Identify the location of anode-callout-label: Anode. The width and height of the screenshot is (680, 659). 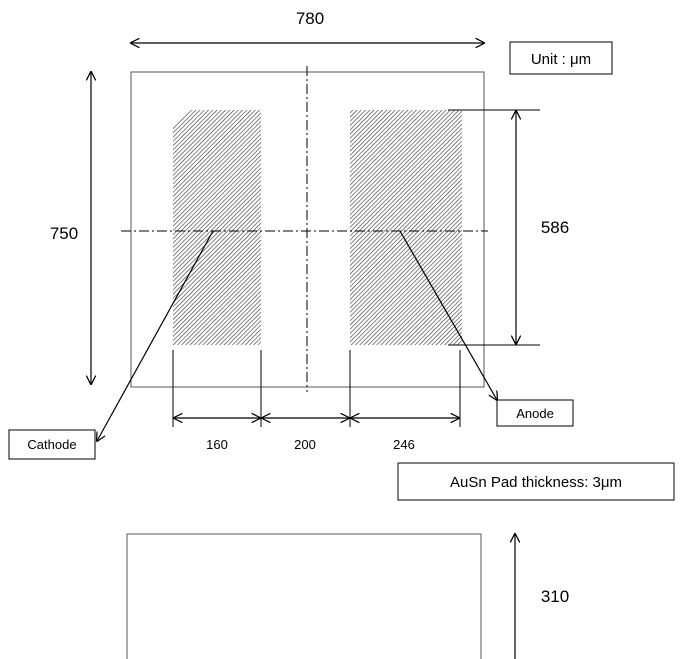
(535, 413).